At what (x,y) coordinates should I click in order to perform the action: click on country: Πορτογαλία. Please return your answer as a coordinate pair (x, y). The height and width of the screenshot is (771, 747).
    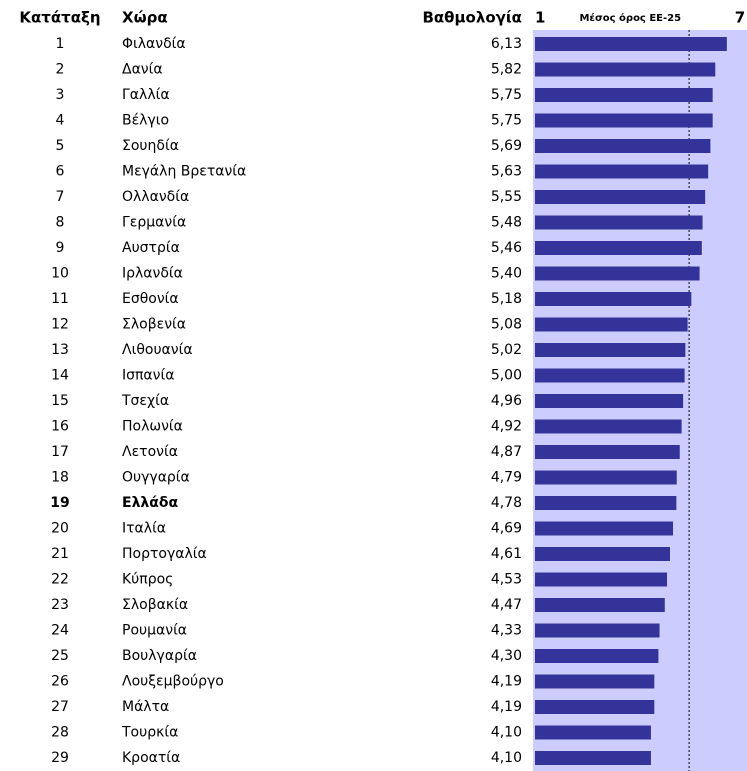
    Looking at the image, I should click on (164, 554).